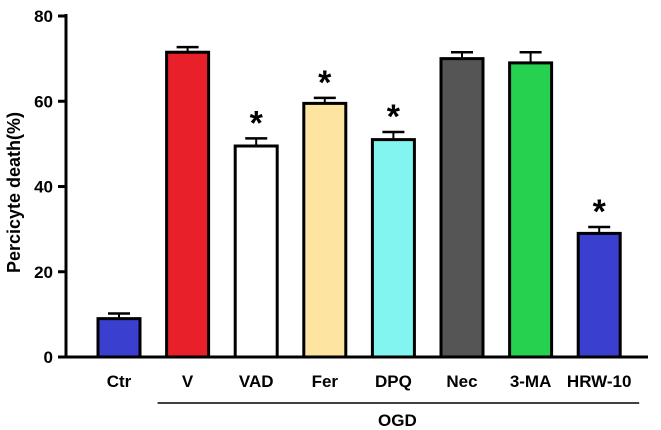 The height and width of the screenshot is (430, 661). I want to click on x-tick-label: Ctr, so click(119, 381).